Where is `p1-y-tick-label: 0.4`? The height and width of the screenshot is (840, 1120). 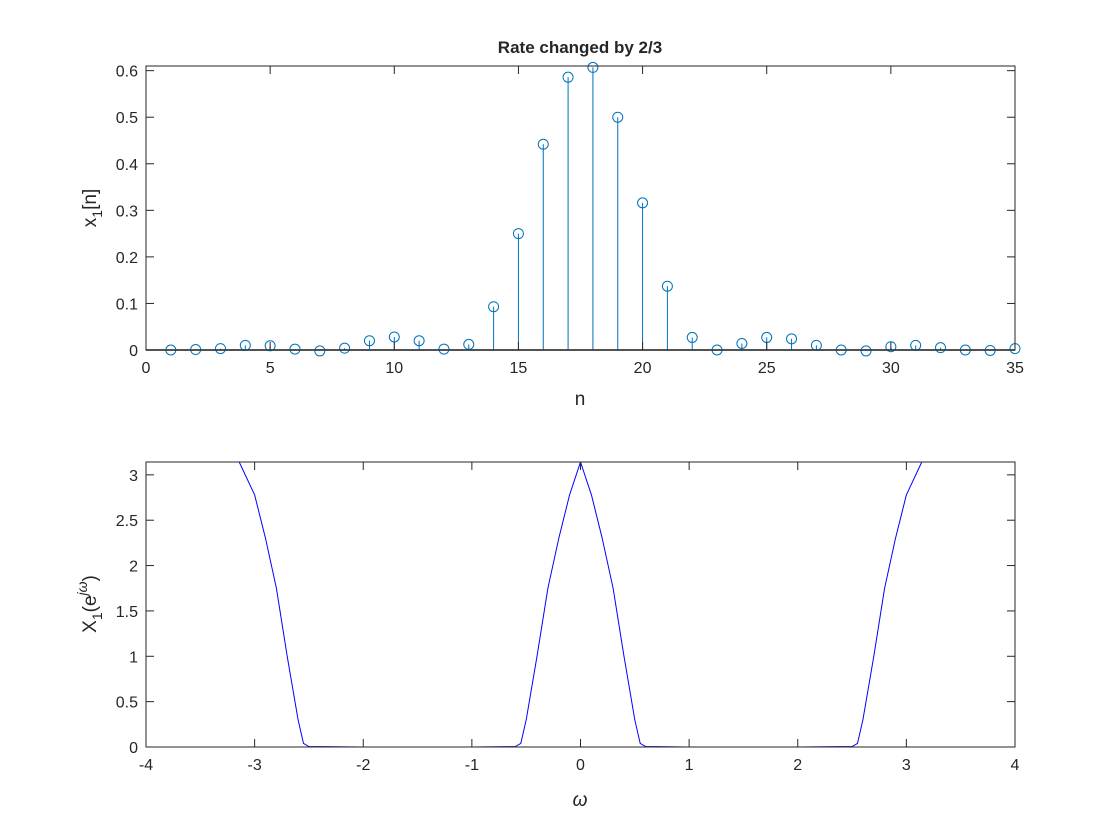
p1-y-tick-label: 0.4 is located at coordinates (127, 165).